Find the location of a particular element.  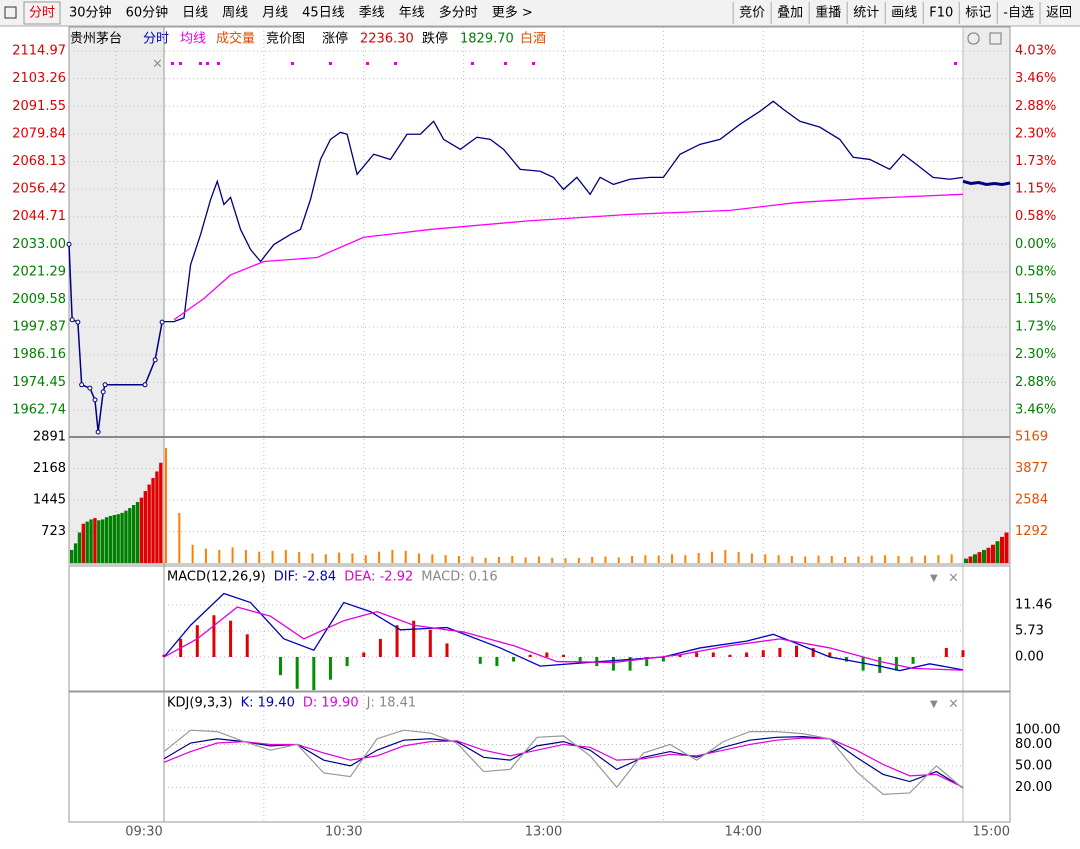

macd-line is located at coordinates (563, 632).